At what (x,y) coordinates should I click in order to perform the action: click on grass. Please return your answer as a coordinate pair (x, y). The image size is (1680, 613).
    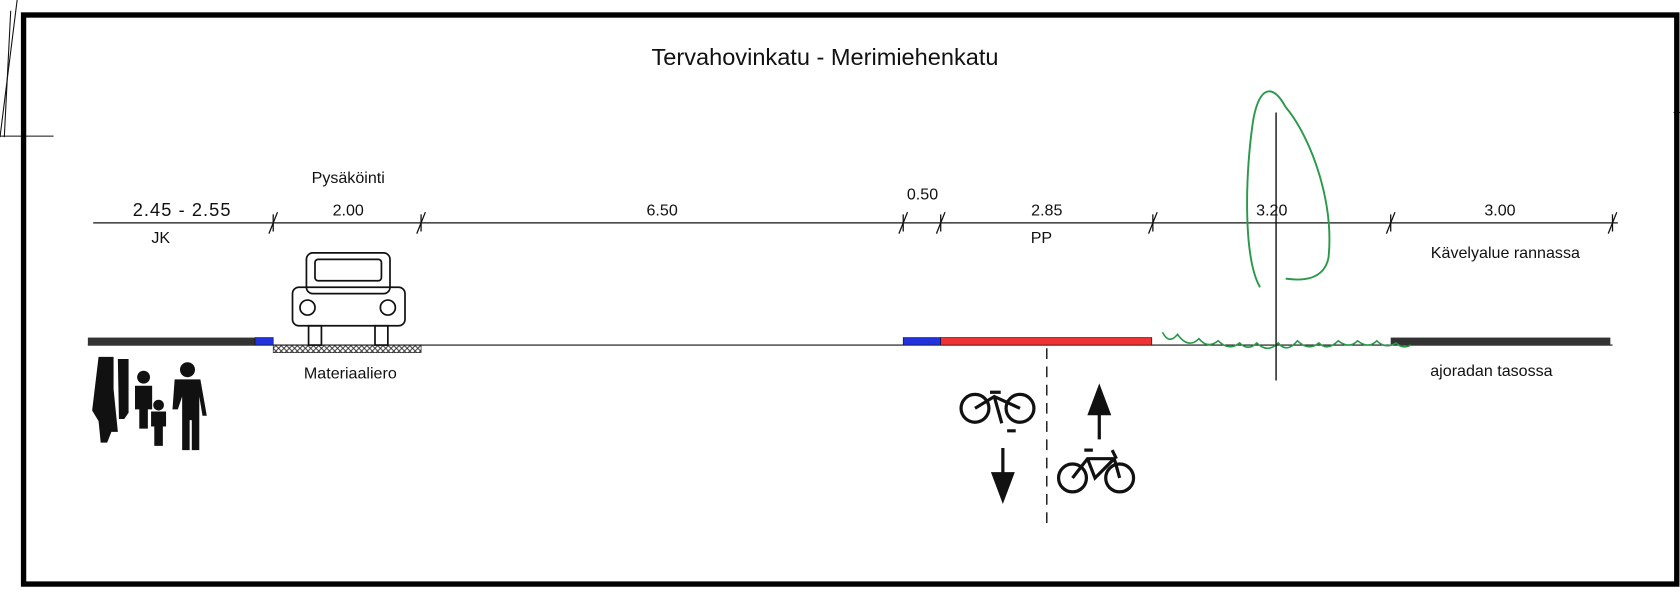
    Looking at the image, I should click on (1286, 340).